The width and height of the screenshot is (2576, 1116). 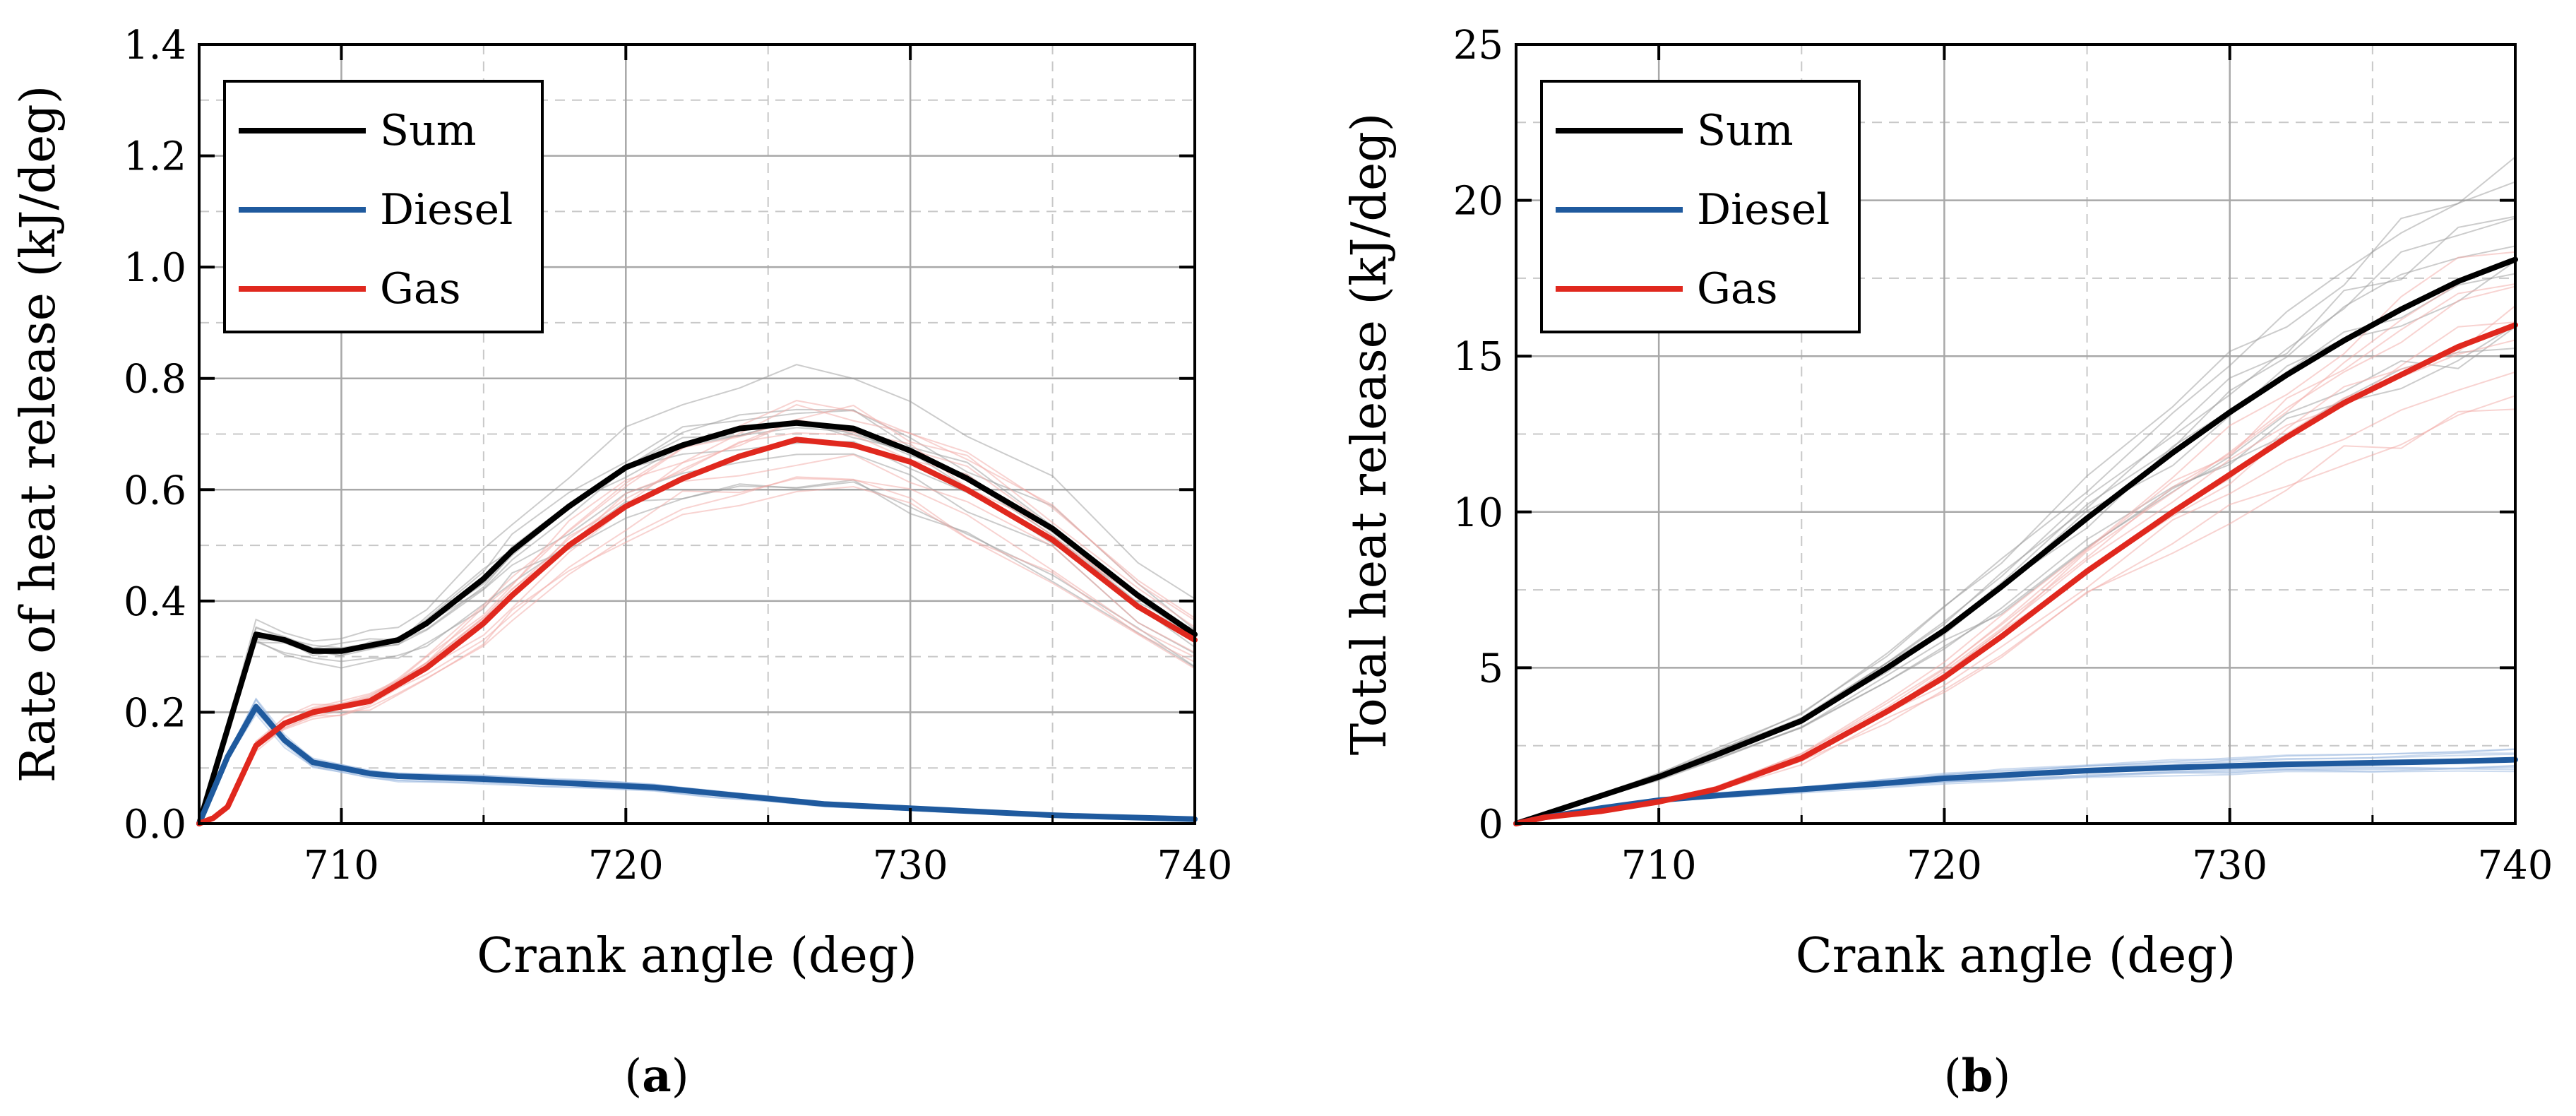 What do you see at coordinates (155, 602) in the screenshot?
I see `y-tick-label: 0.4` at bounding box center [155, 602].